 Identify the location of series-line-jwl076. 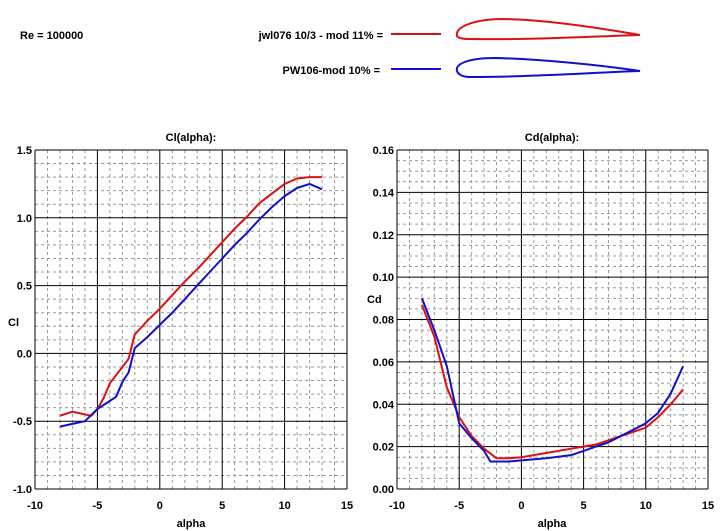
(552, 382).